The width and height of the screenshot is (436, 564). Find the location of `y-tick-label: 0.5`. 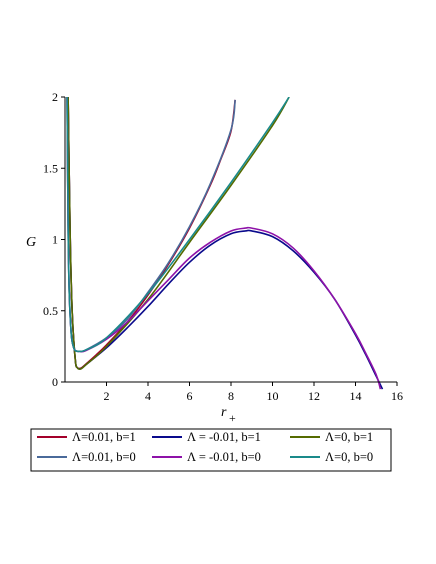

y-tick-label: 0.5 is located at coordinates (50, 311).